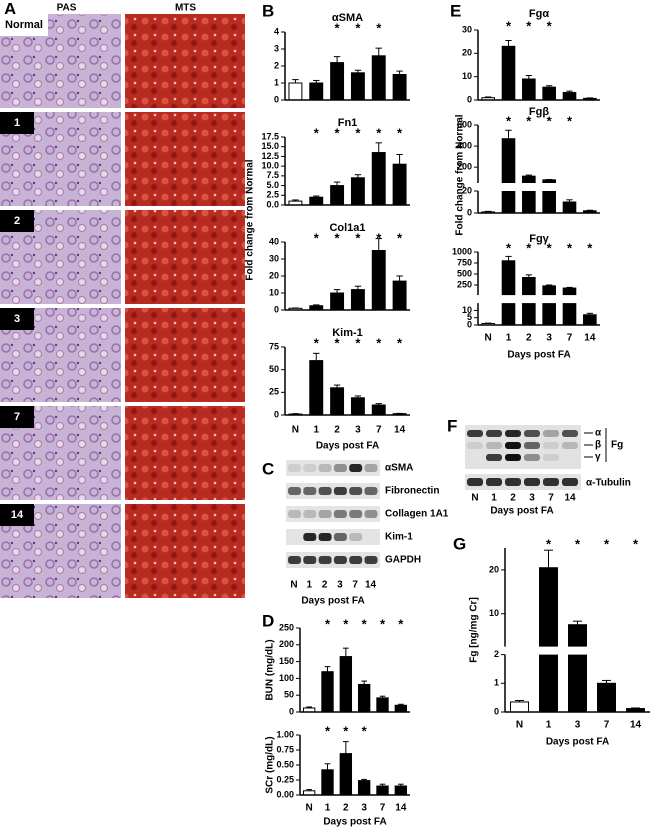 Image resolution: width=672 pixels, height=827 pixels. I want to click on band-label: β, so click(598, 445).